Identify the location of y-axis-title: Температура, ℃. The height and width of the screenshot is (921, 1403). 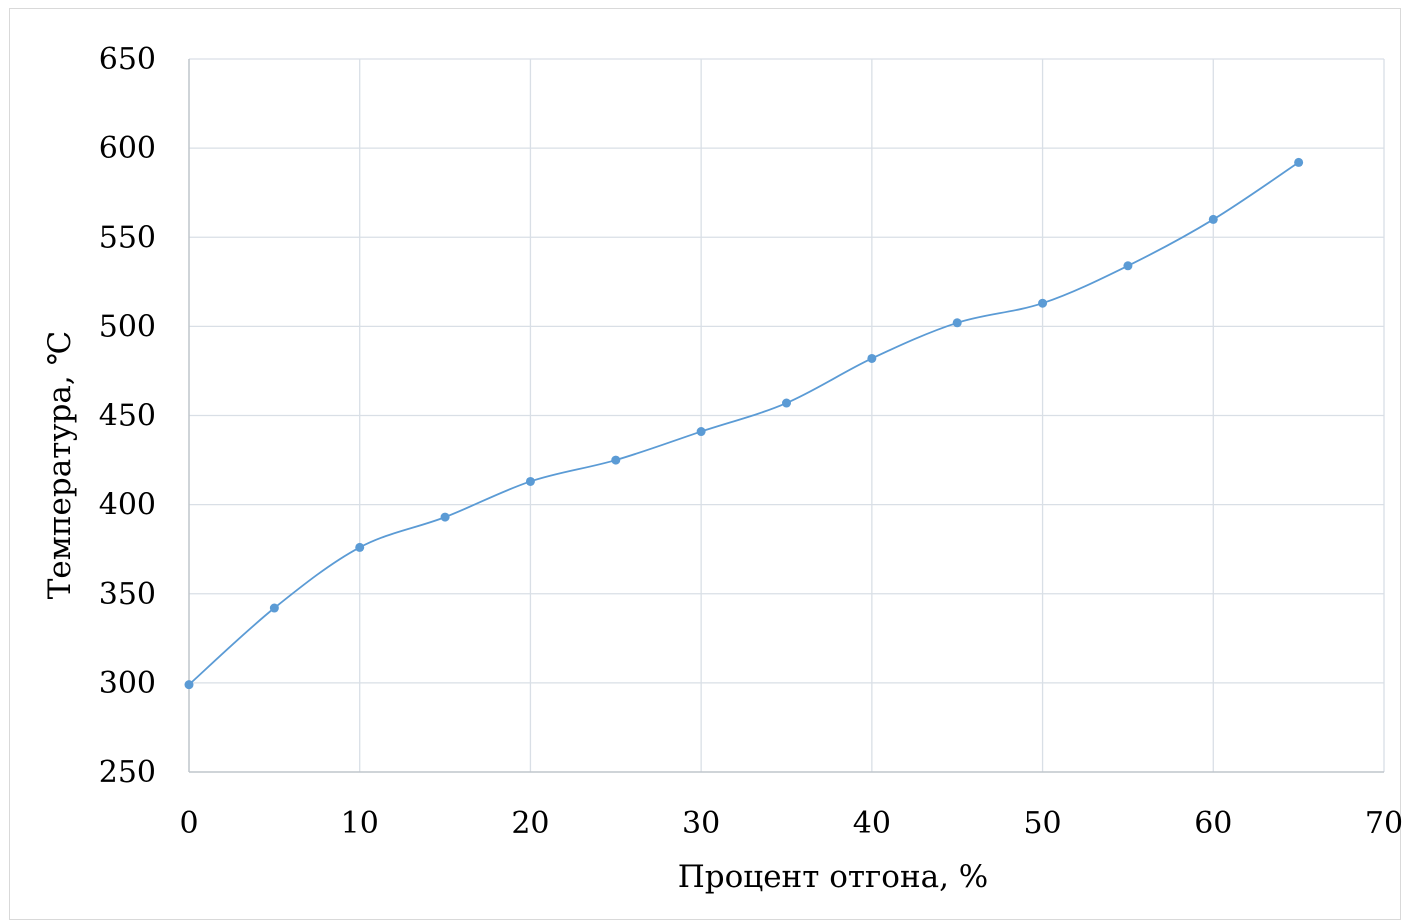
(60, 465).